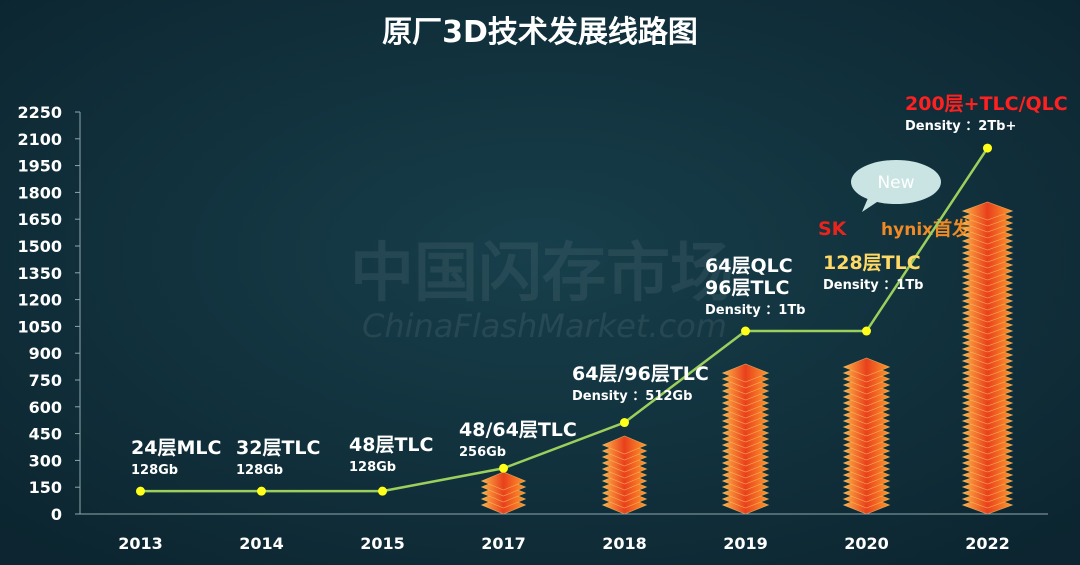  I want to click on watermark-en: ChinaFlashMarket.com, so click(544, 326).